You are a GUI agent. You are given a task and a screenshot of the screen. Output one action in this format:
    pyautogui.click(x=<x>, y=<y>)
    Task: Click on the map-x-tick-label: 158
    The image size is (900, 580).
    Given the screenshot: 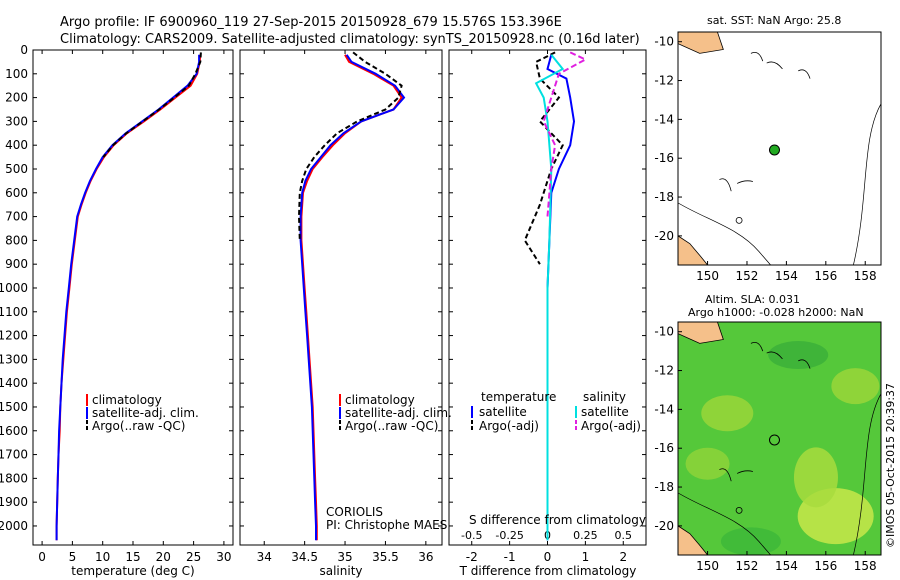 What is the action you would take?
    pyautogui.click(x=865, y=566)
    